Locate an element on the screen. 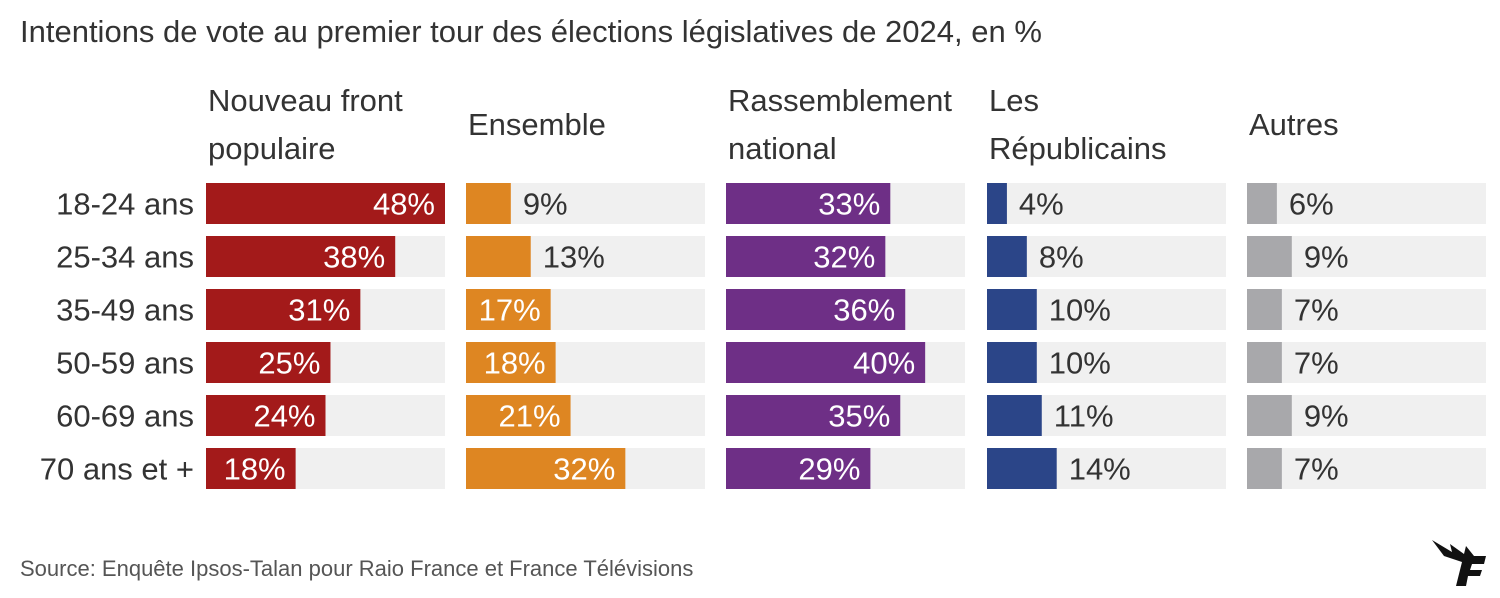 The image size is (1500, 598). series-header: Les is located at coordinates (1014, 100).